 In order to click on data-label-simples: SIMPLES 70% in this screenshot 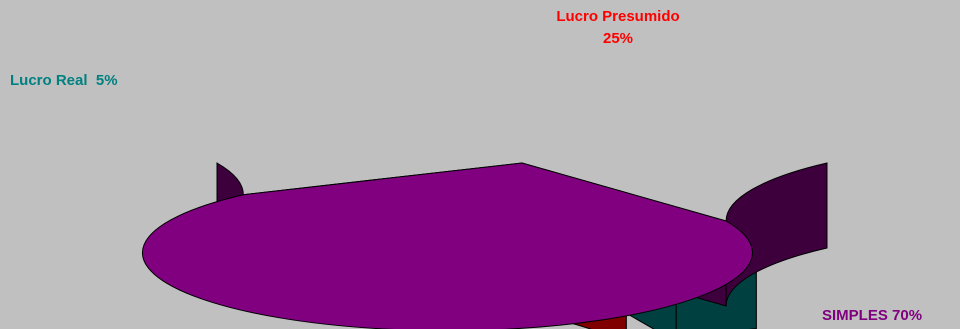, I will do `click(872, 316)`.